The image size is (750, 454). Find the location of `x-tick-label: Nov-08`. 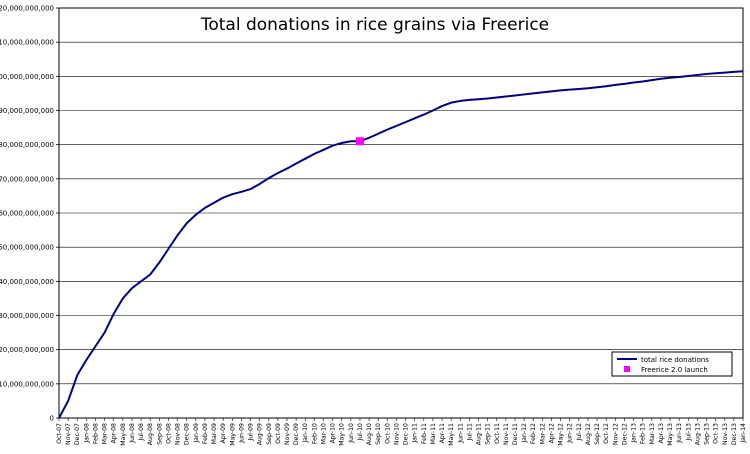

x-tick-label: Nov-08 is located at coordinates (178, 434).